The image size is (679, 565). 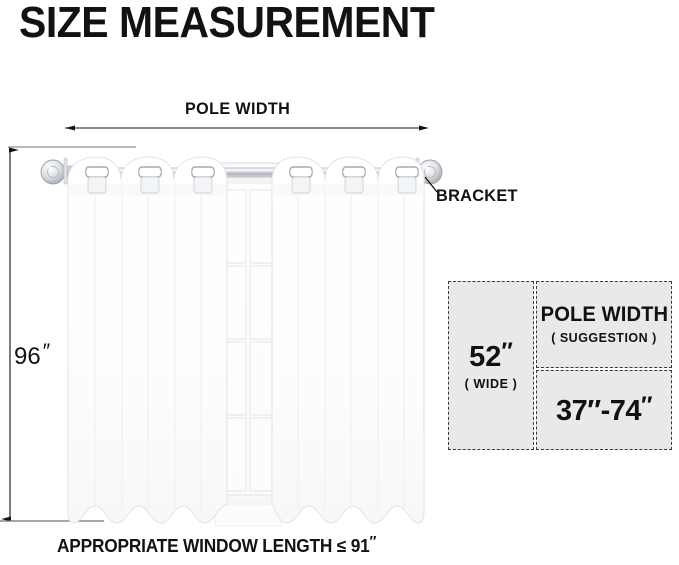 I want to click on right-curtain-panel, so click(x=348, y=340).